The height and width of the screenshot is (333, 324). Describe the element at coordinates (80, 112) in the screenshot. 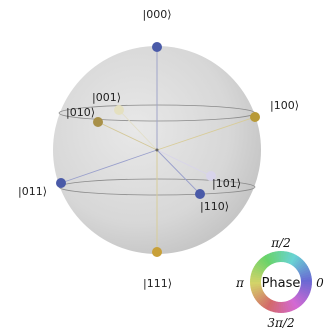

I see `state-label-010: |010⟩` at that location.